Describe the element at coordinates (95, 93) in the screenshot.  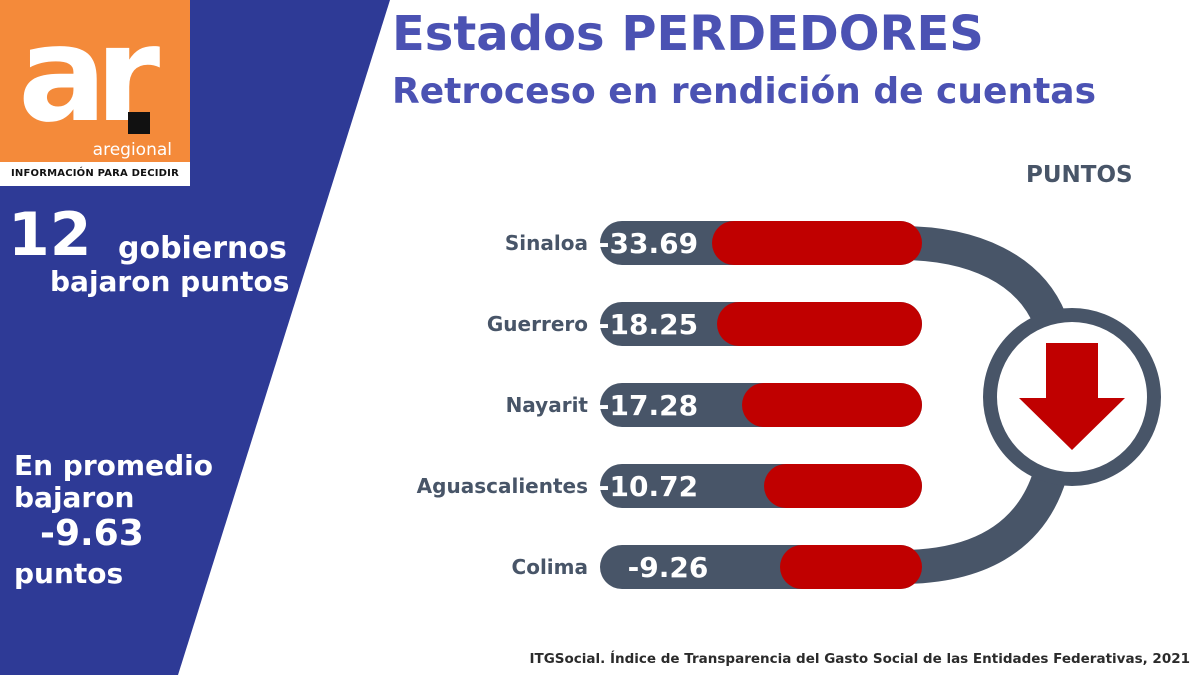
I see `brand-logo: ar aregional INFORMACIÓN PARA DECIDIR` at that location.